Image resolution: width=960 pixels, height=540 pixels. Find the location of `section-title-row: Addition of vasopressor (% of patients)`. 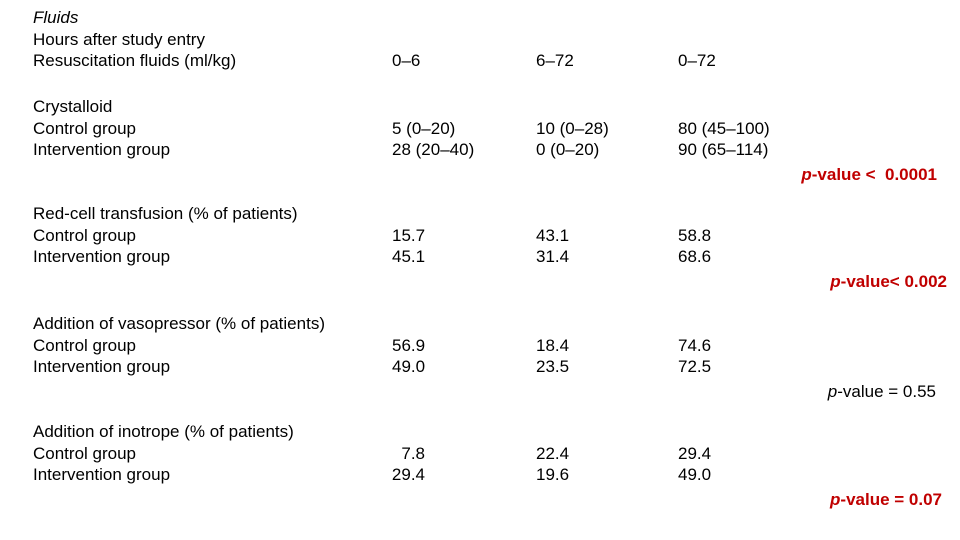

section-title-row: Addition of vasopressor (% of patients) is located at coordinates (496, 324).